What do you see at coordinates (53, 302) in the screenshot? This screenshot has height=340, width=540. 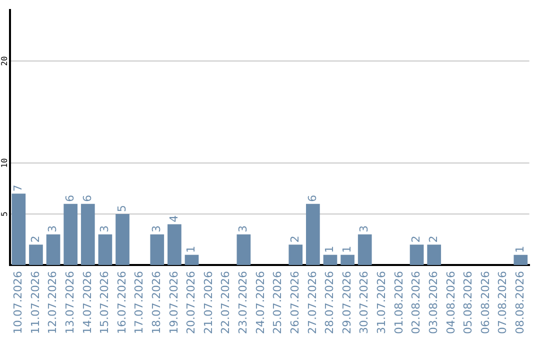 I see `x-tick-label: 12.07.2026` at bounding box center [53, 302].